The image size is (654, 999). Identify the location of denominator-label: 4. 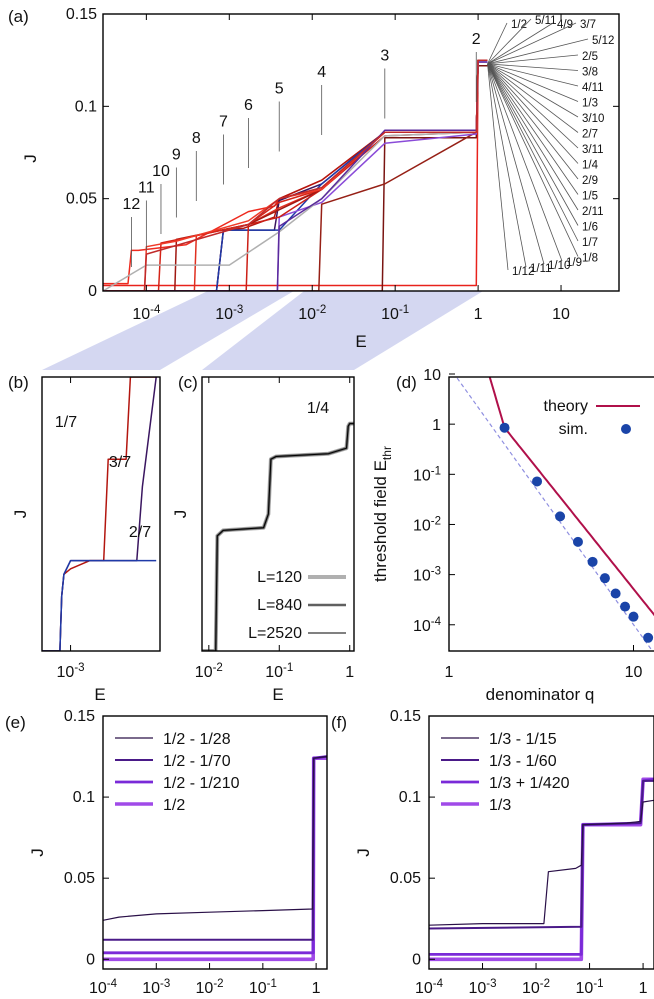
(321, 72).